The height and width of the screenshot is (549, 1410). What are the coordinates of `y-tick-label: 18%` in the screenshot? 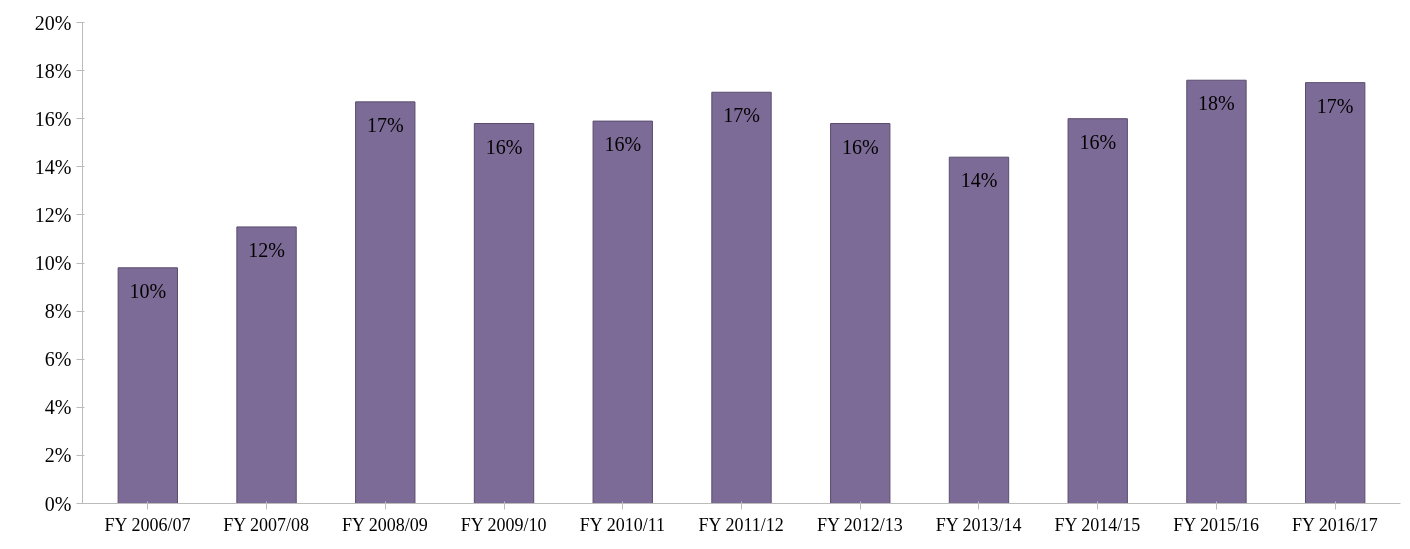 It's located at (53, 70).